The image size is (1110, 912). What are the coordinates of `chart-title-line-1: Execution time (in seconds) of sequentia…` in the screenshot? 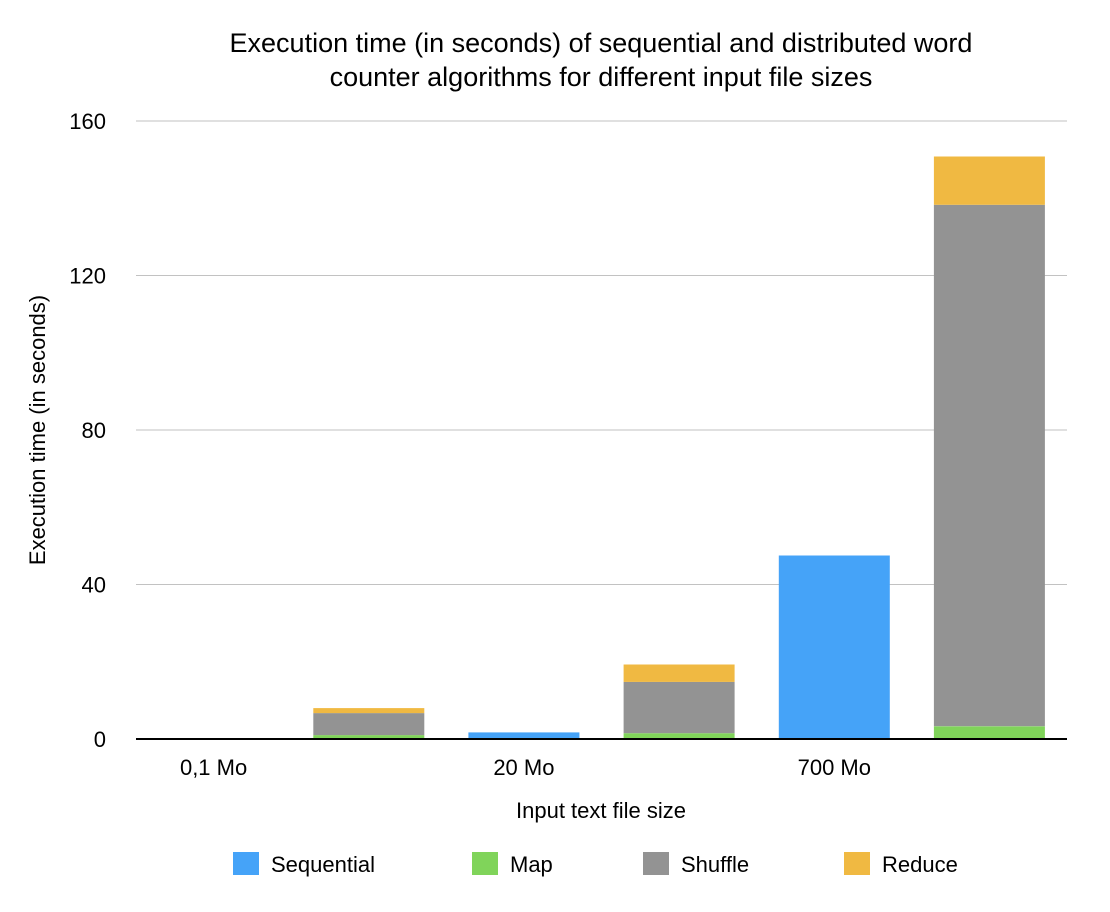 It's located at (601, 43).